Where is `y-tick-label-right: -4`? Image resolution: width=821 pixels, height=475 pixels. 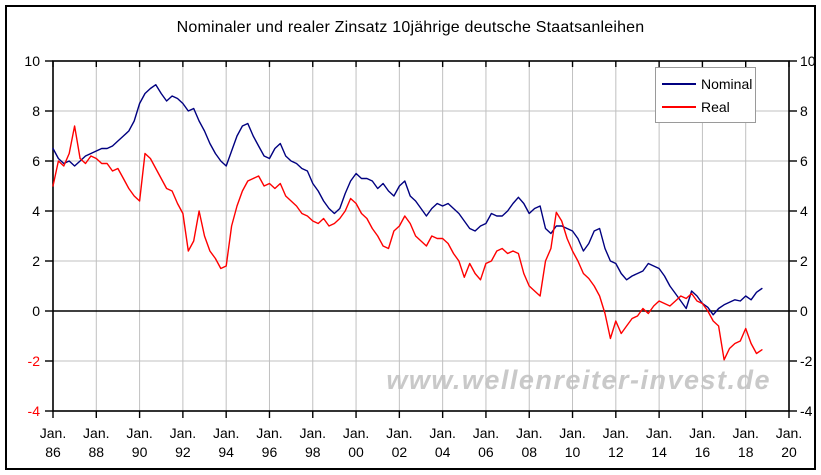
y-tick-label-right: -4 is located at coordinates (806, 411).